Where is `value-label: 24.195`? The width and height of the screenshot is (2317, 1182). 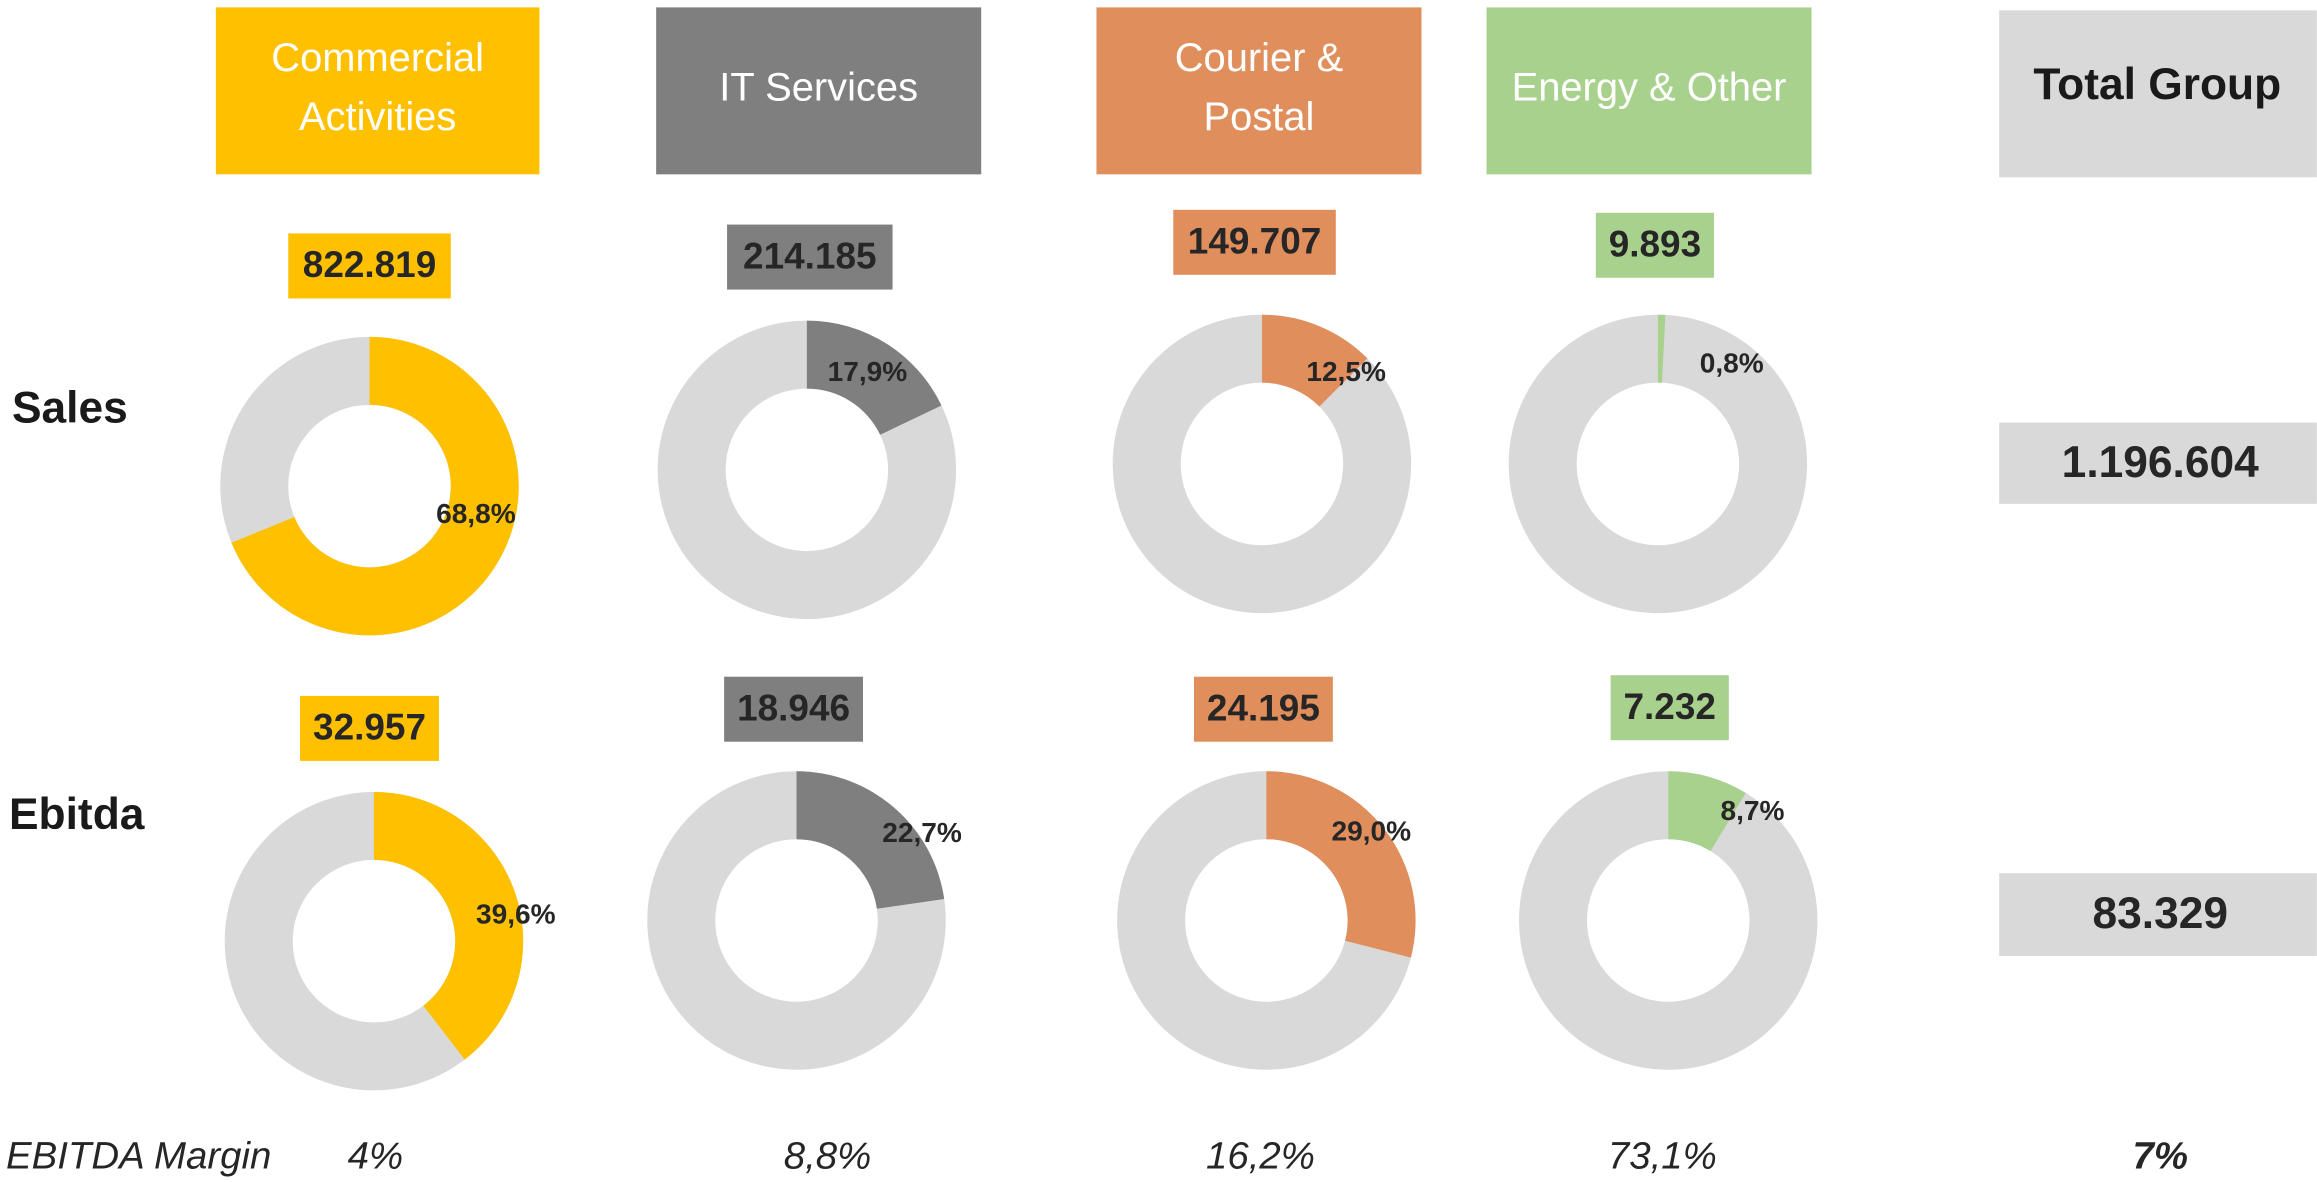
value-label: 24.195 is located at coordinates (1263, 707).